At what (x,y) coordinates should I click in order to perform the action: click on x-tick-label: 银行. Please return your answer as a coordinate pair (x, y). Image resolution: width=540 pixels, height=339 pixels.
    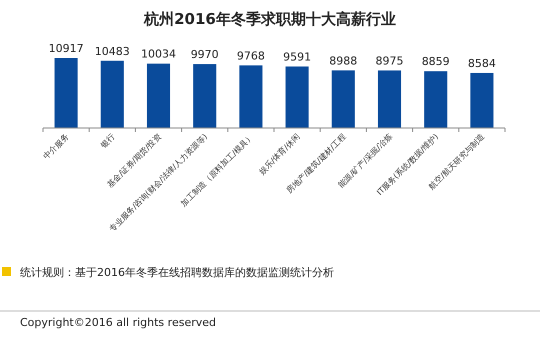
    Looking at the image, I should click on (107, 141).